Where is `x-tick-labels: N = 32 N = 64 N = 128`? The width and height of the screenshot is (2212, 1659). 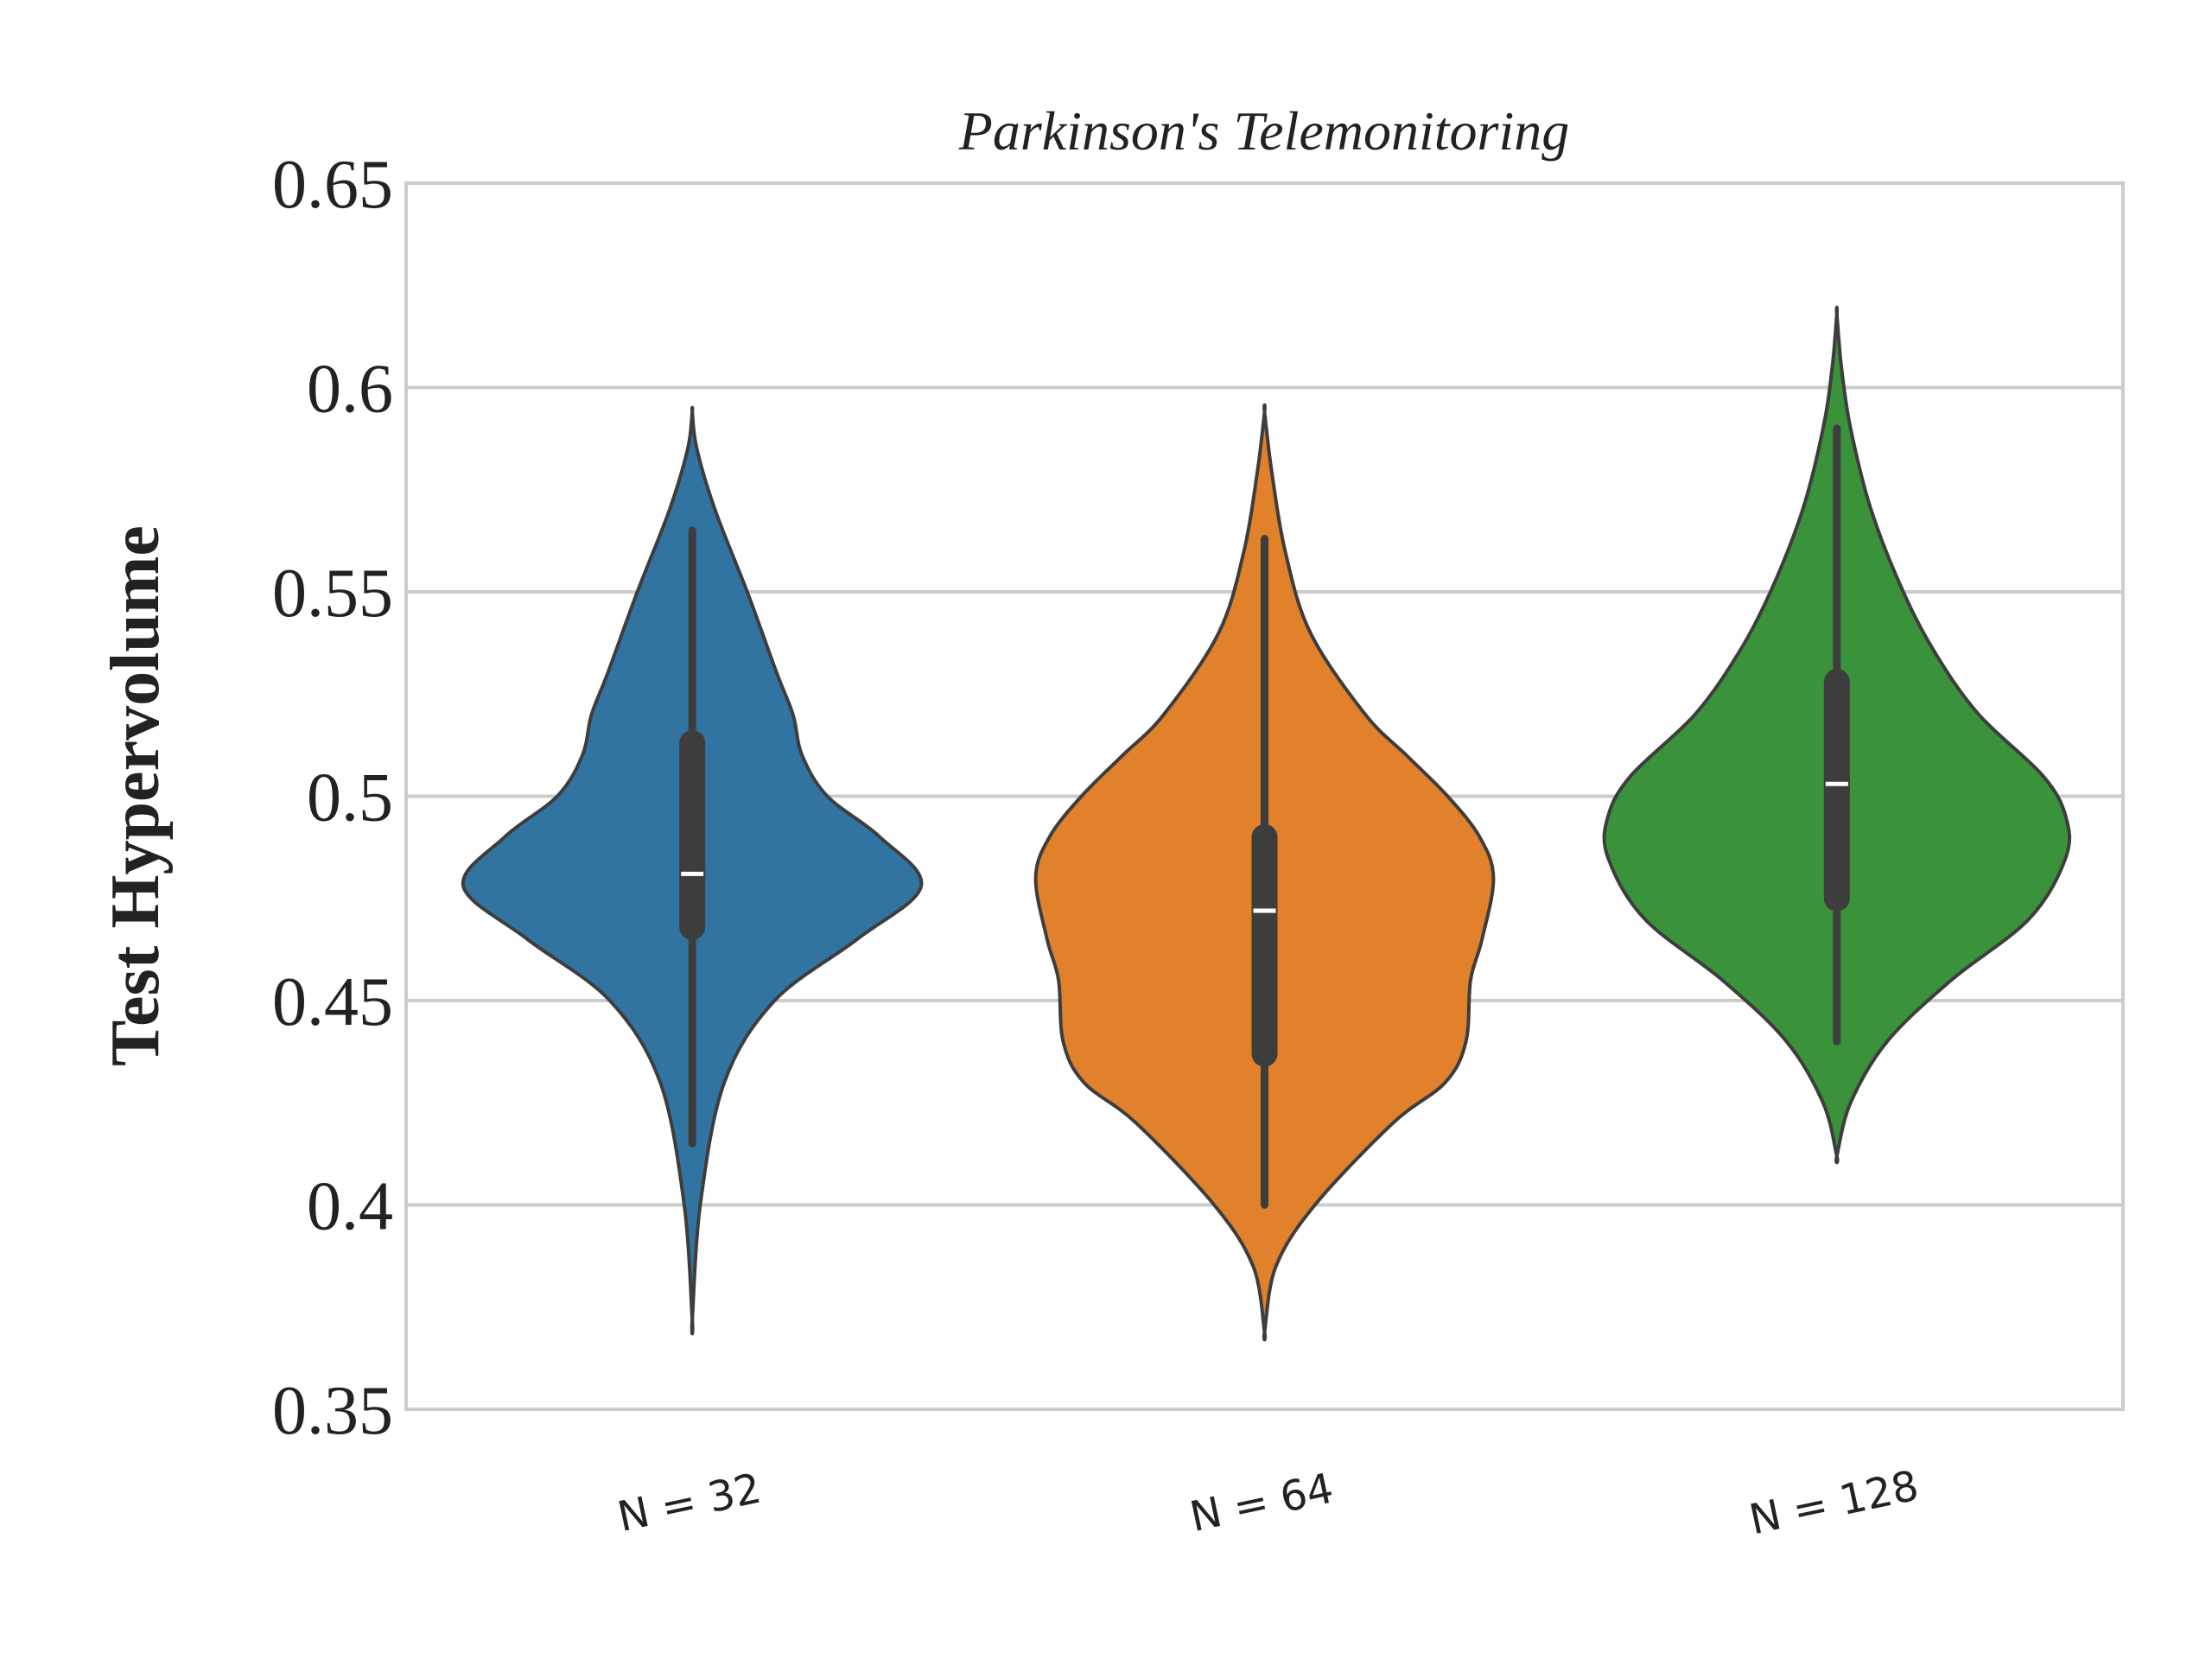
x-tick-labels: N = 32 N = 64 N = 128 is located at coordinates (1268, 1502).